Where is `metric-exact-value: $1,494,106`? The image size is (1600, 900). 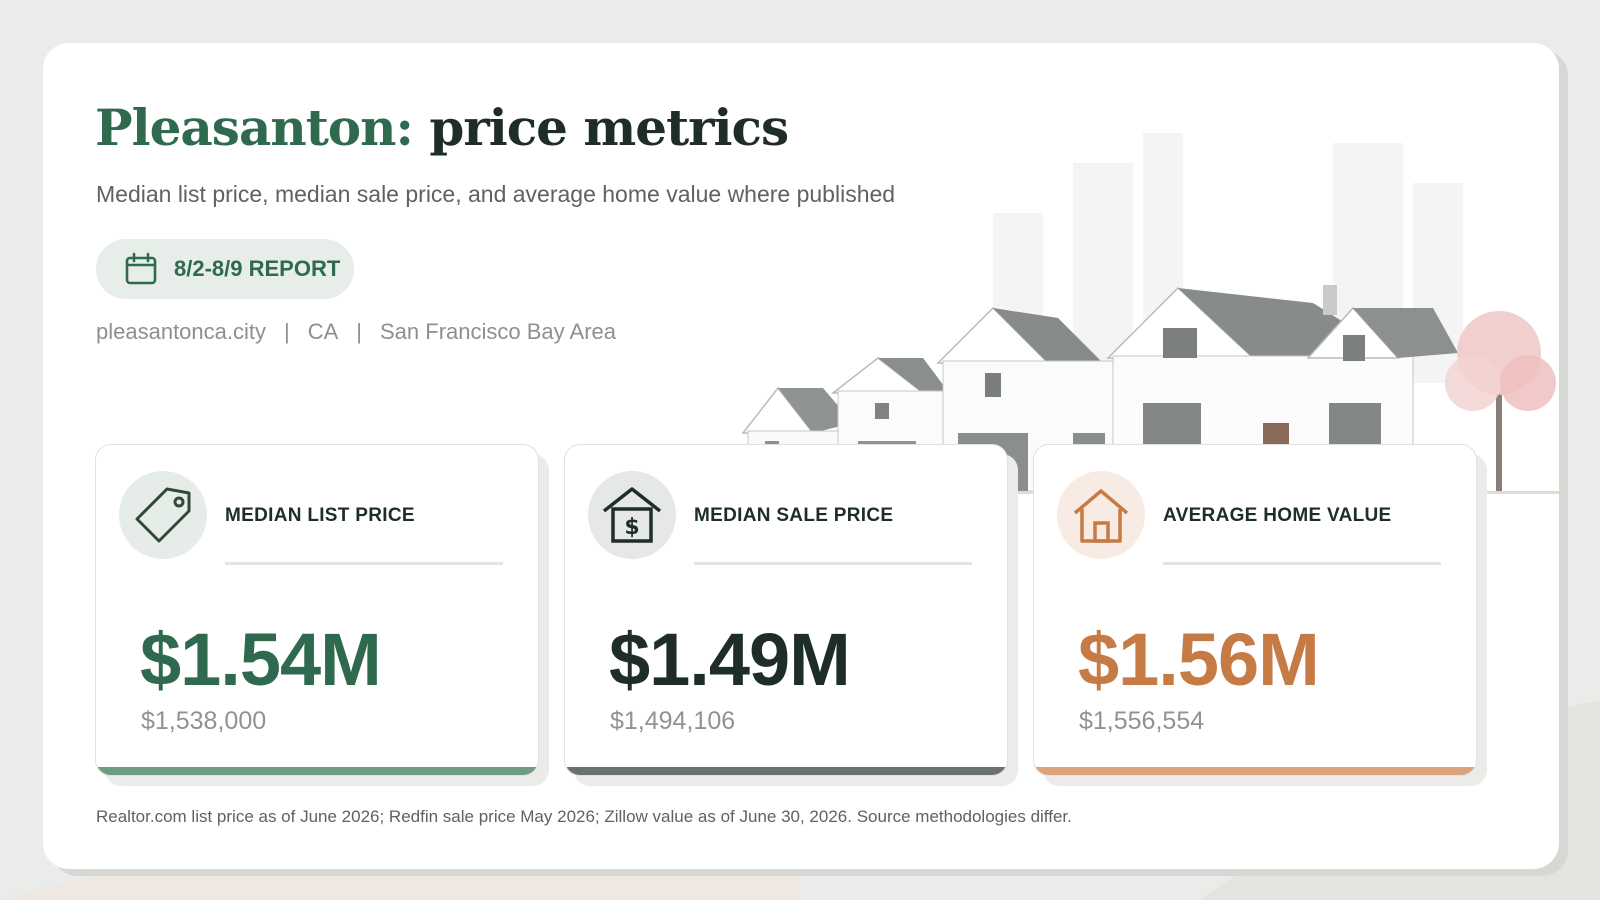 metric-exact-value: $1,494,106 is located at coordinates (673, 721).